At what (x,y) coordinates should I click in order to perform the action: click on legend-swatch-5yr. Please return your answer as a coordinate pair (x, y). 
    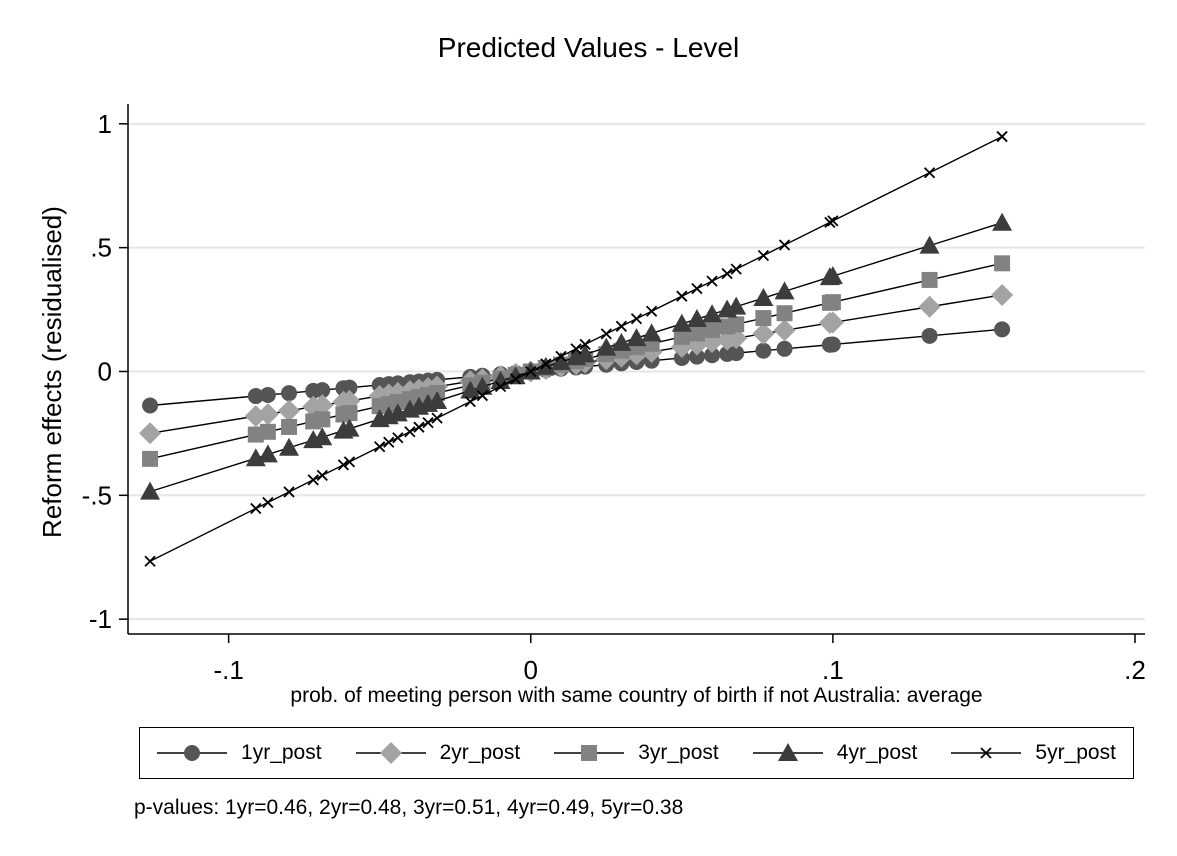
    Looking at the image, I should click on (986, 753).